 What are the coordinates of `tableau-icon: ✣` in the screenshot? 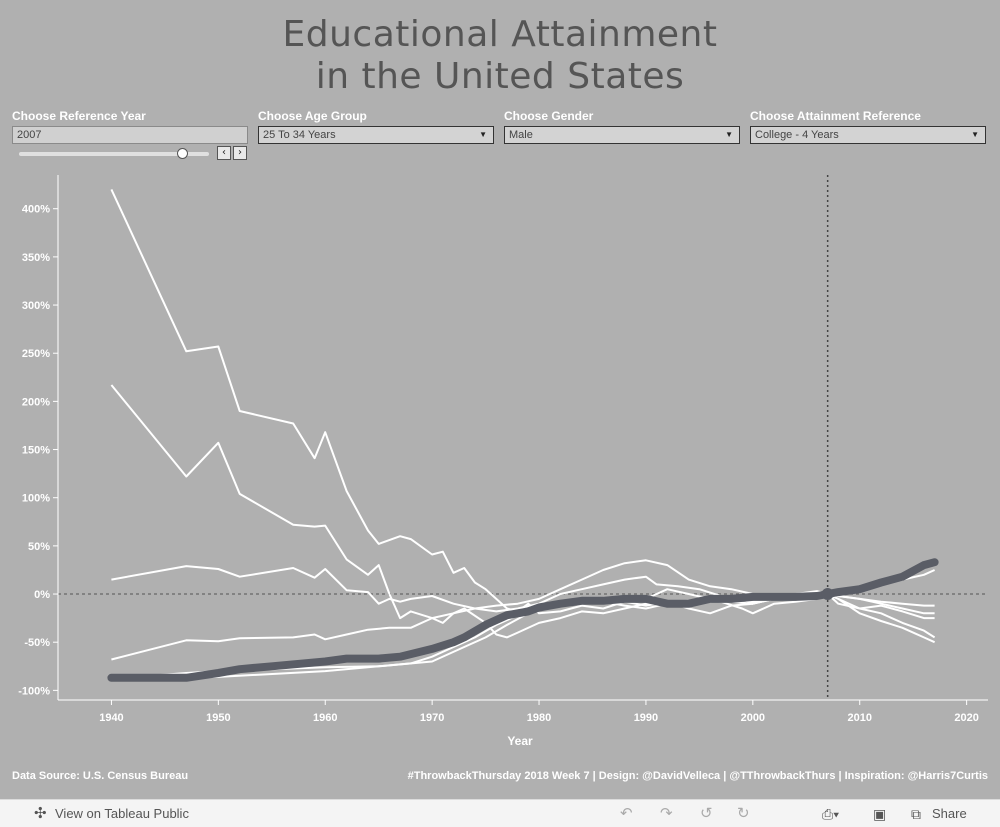 It's located at (40, 813).